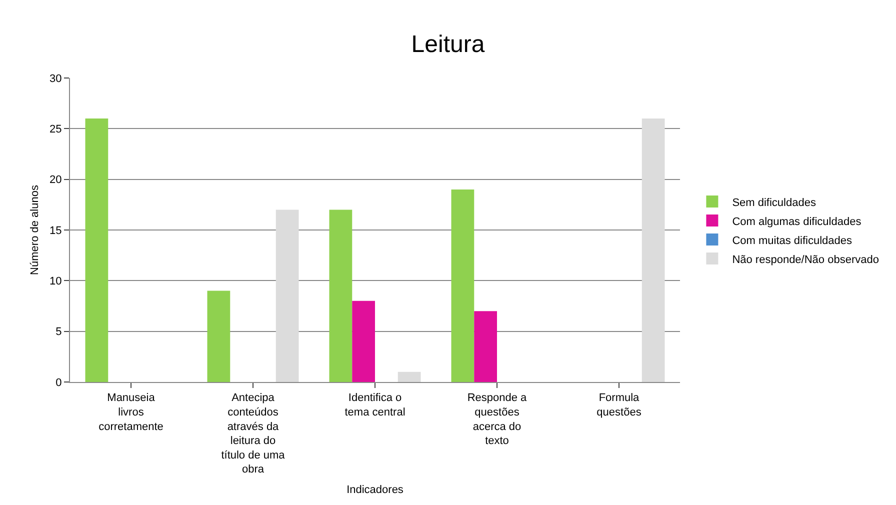 The width and height of the screenshot is (896, 505). Describe the element at coordinates (253, 434) in the screenshot. I see `x-tick-label: Antecipa conteúdos através da leitura do título de uma obra` at that location.